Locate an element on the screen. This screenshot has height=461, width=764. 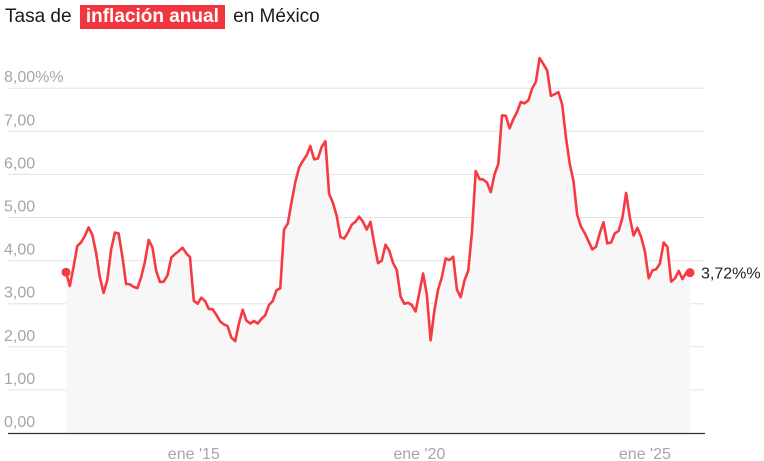
x-tick-label: ene '15 is located at coordinates (194, 453).